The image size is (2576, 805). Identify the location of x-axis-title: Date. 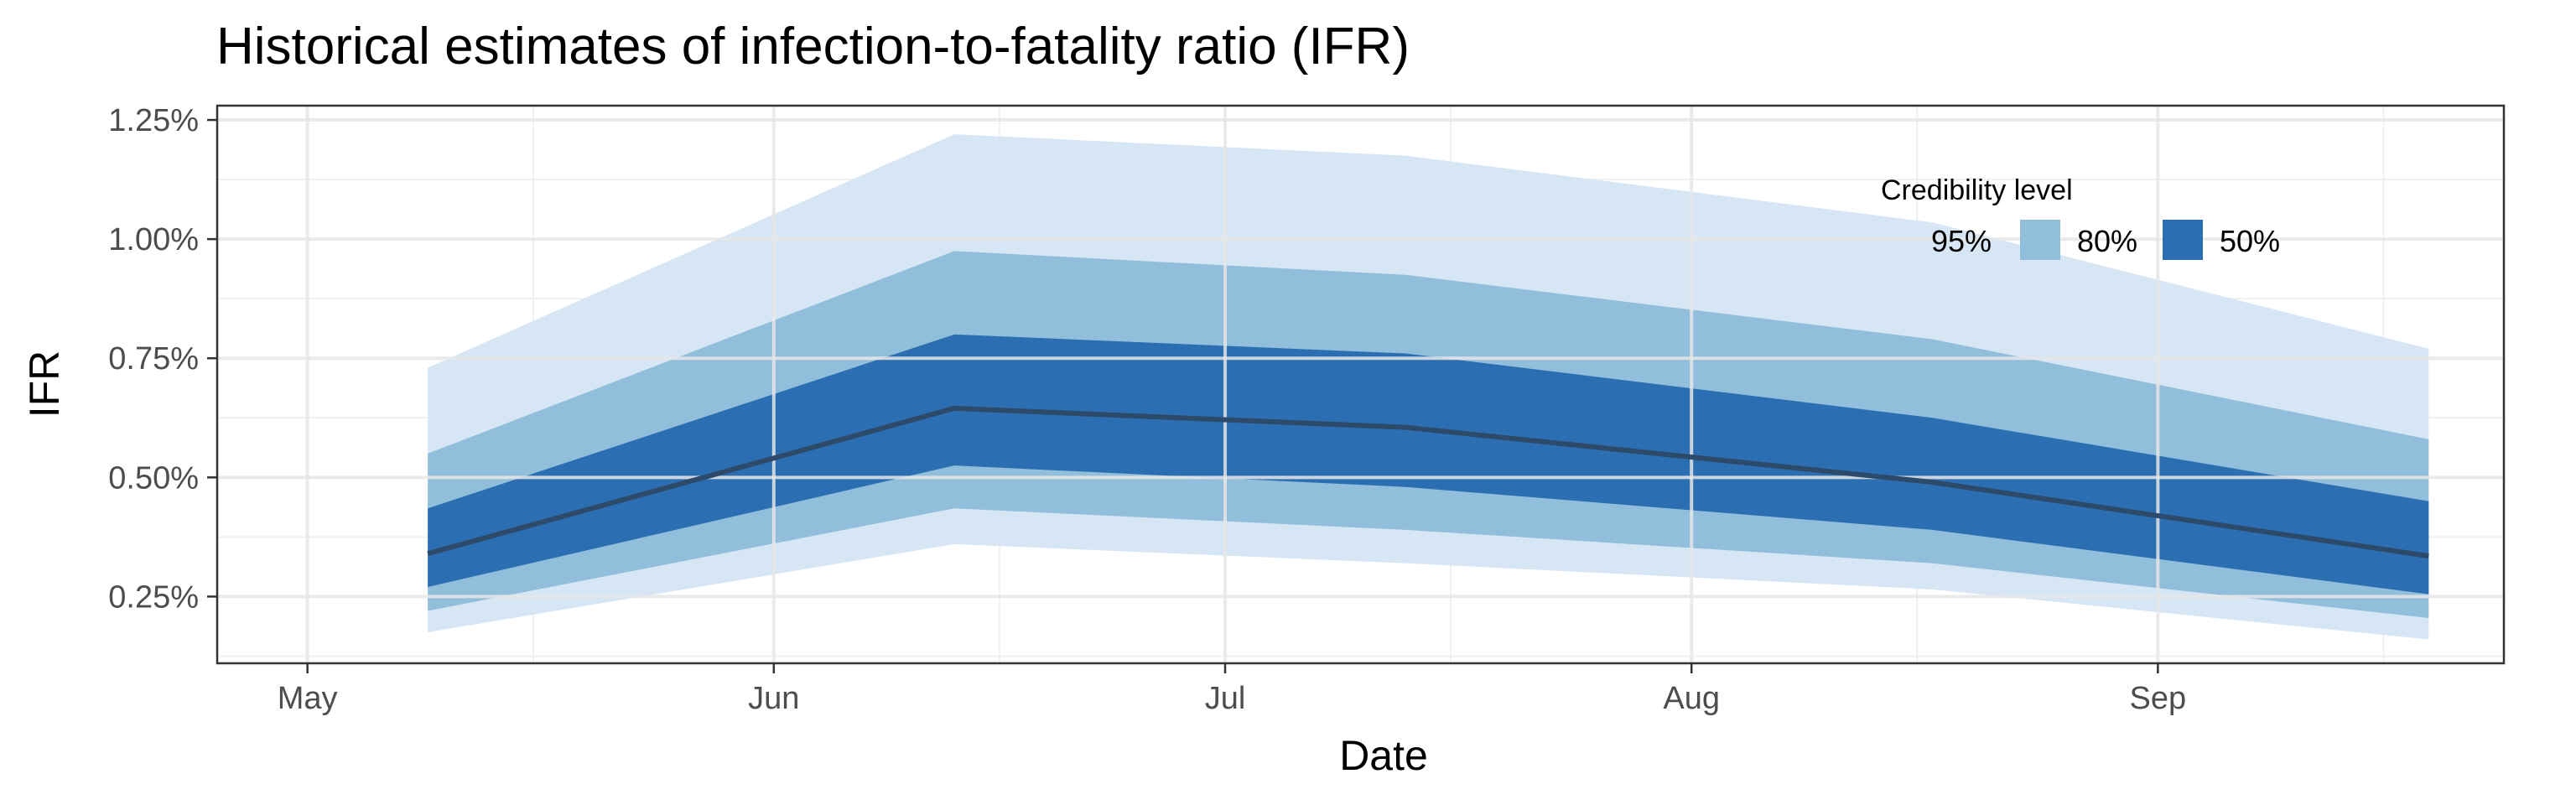
(1383, 755).